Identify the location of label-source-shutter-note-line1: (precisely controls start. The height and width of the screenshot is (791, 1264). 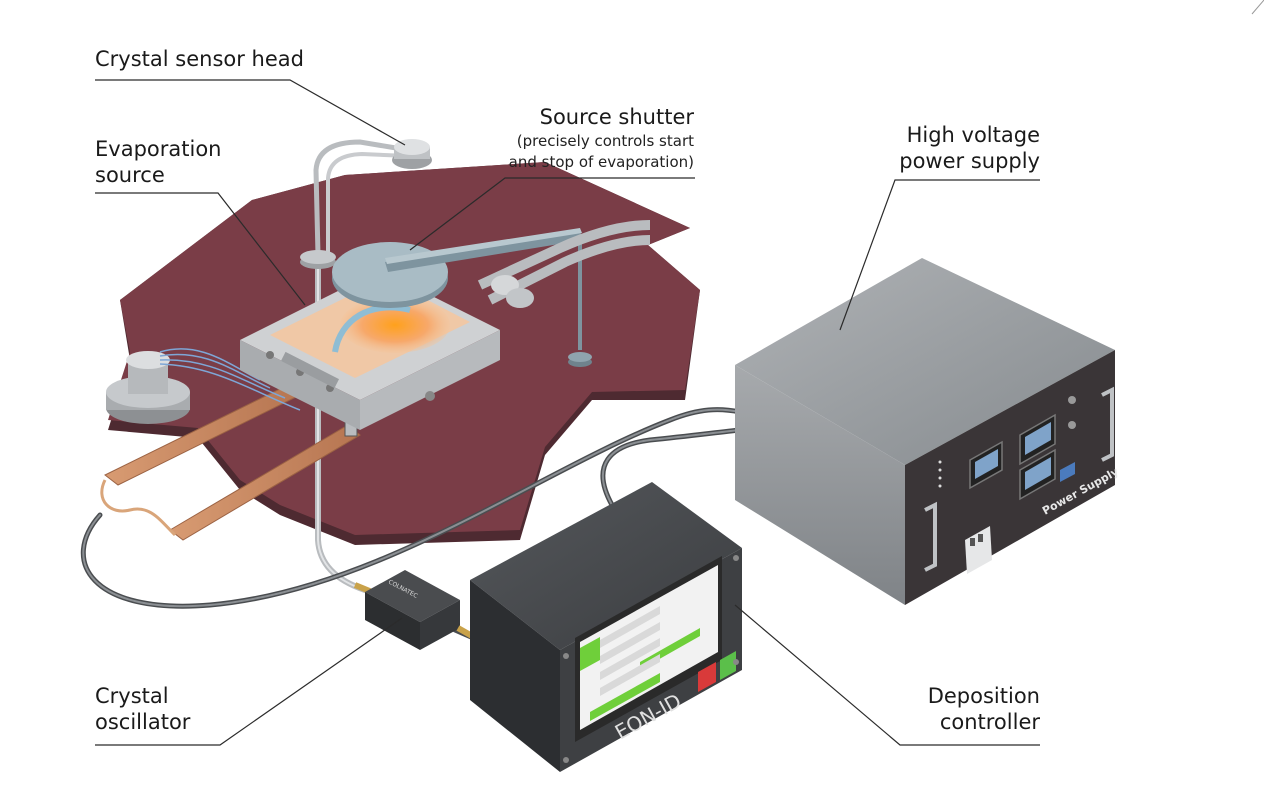
(605, 141).